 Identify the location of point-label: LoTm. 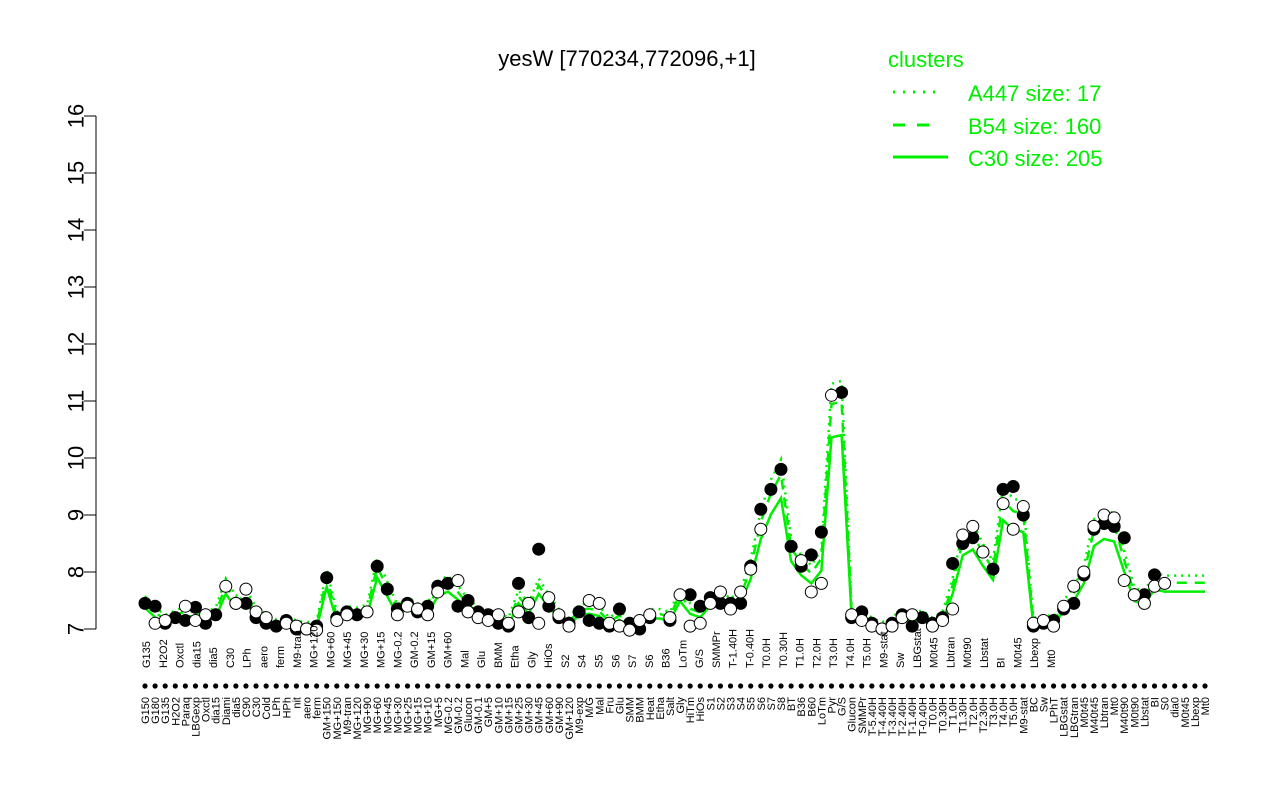
(683, 654).